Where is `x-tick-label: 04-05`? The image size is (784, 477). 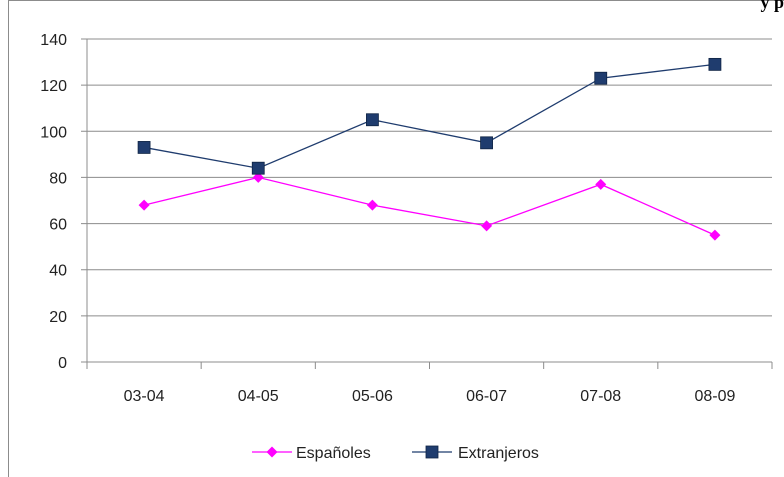 x-tick-label: 04-05 is located at coordinates (258, 396).